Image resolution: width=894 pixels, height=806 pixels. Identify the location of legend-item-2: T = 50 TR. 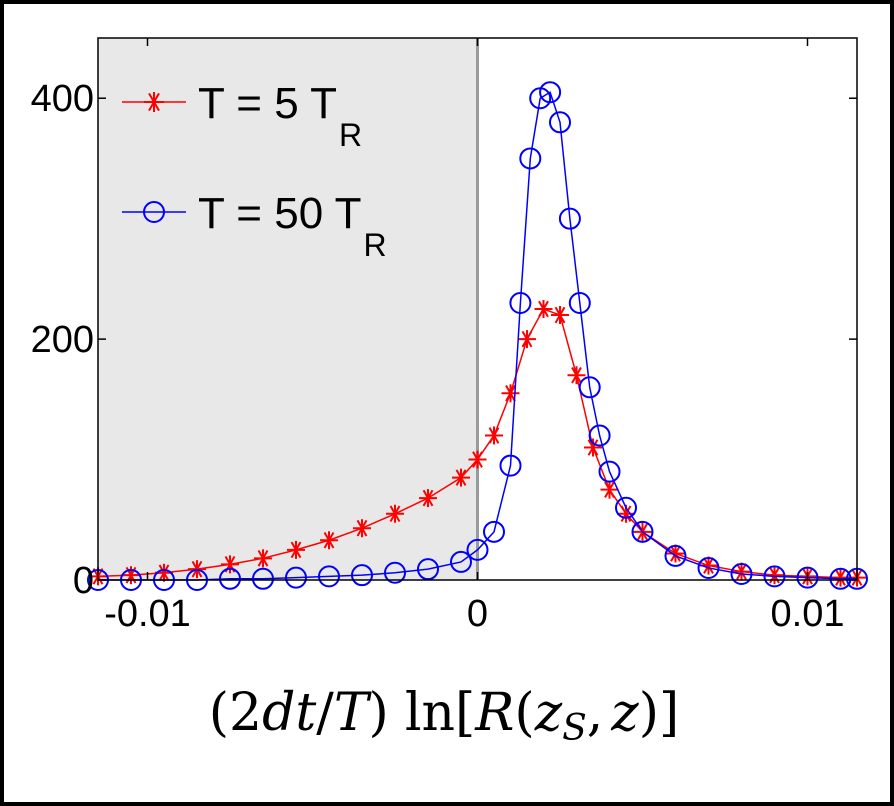
(254, 226).